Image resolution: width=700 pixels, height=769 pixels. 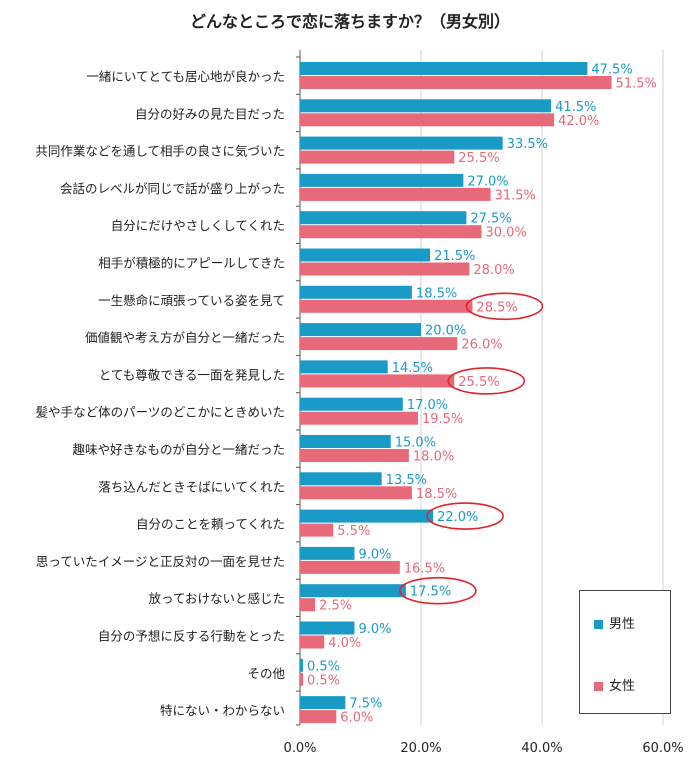 I want to click on category-label: 一生懸命に頑張っている姿を見て, so click(x=191, y=300).